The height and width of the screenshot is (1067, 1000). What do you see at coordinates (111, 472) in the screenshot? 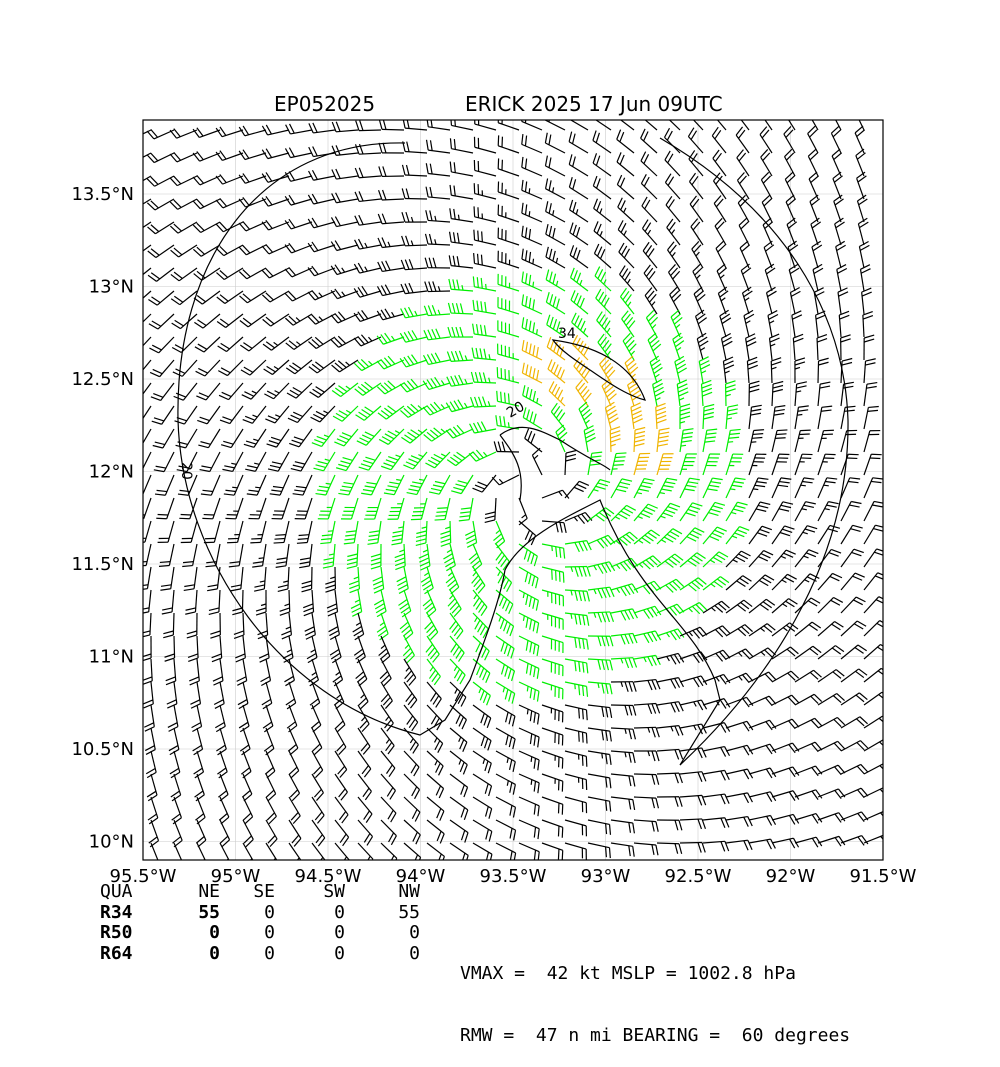
I see `lat-tick-label: 12°N` at bounding box center [111, 472].